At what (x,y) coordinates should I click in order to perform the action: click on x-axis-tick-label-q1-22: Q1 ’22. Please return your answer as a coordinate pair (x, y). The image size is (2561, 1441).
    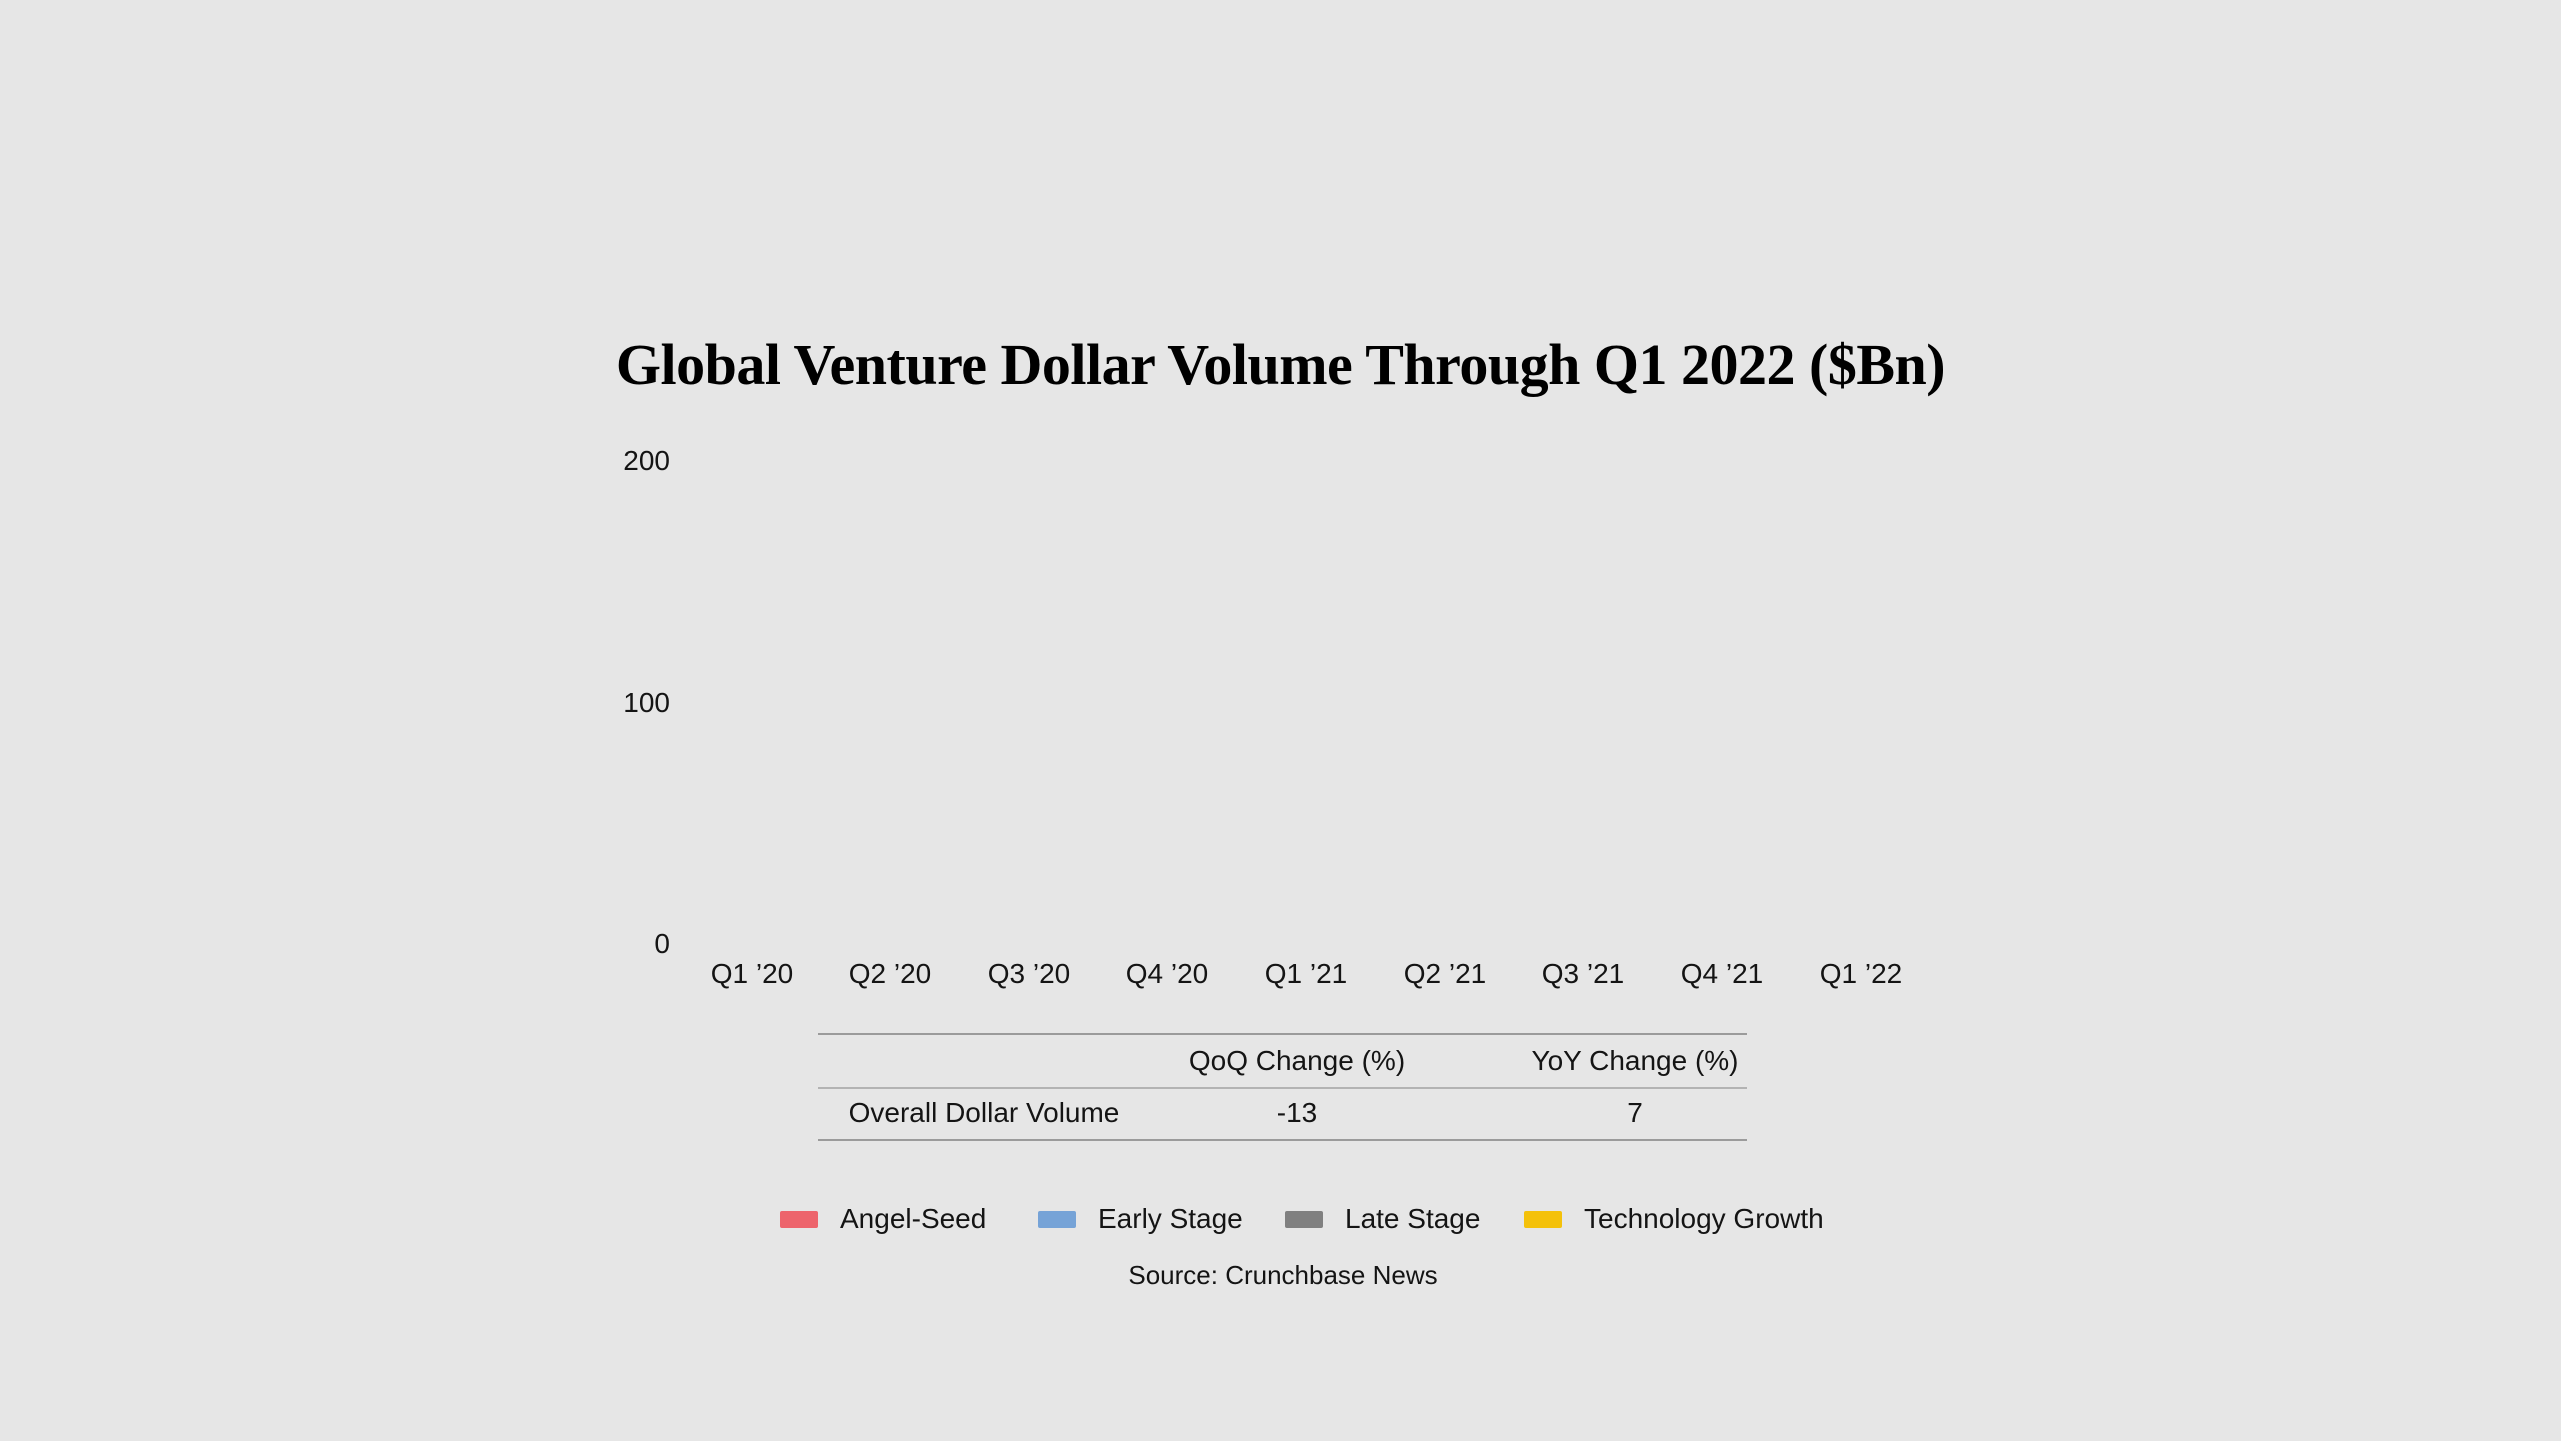
    Looking at the image, I should click on (1861, 973).